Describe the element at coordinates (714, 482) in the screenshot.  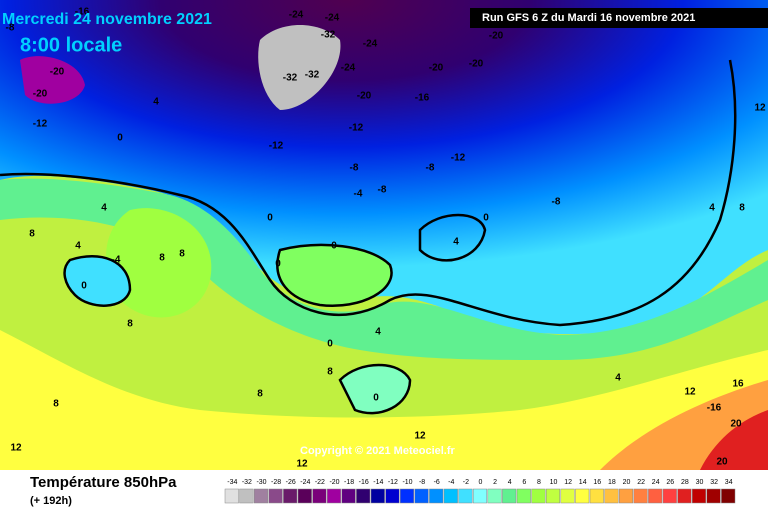
I see `scale-label: 32` at that location.